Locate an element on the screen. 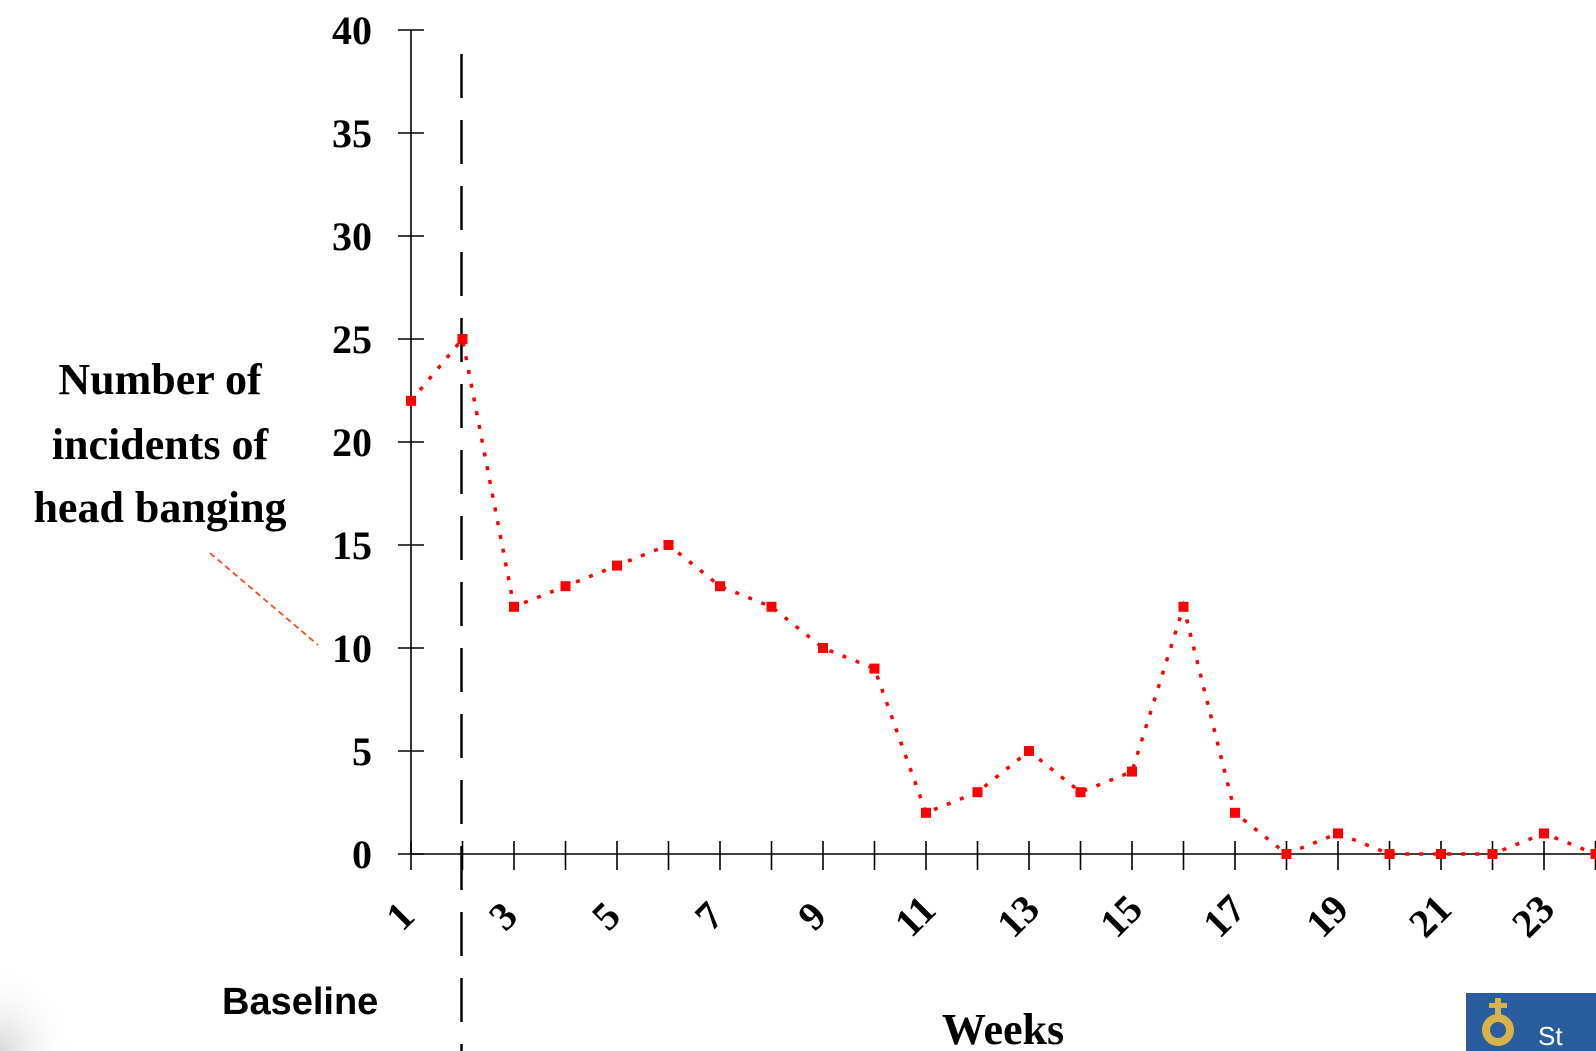 Image resolution: width=1596 pixels, height=1051 pixels. y-tick-label: 5 is located at coordinates (362, 751).